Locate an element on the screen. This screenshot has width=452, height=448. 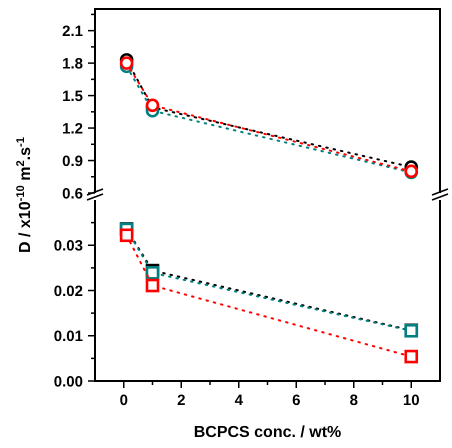
y-tick-label: 0.03 is located at coordinates (68, 246).